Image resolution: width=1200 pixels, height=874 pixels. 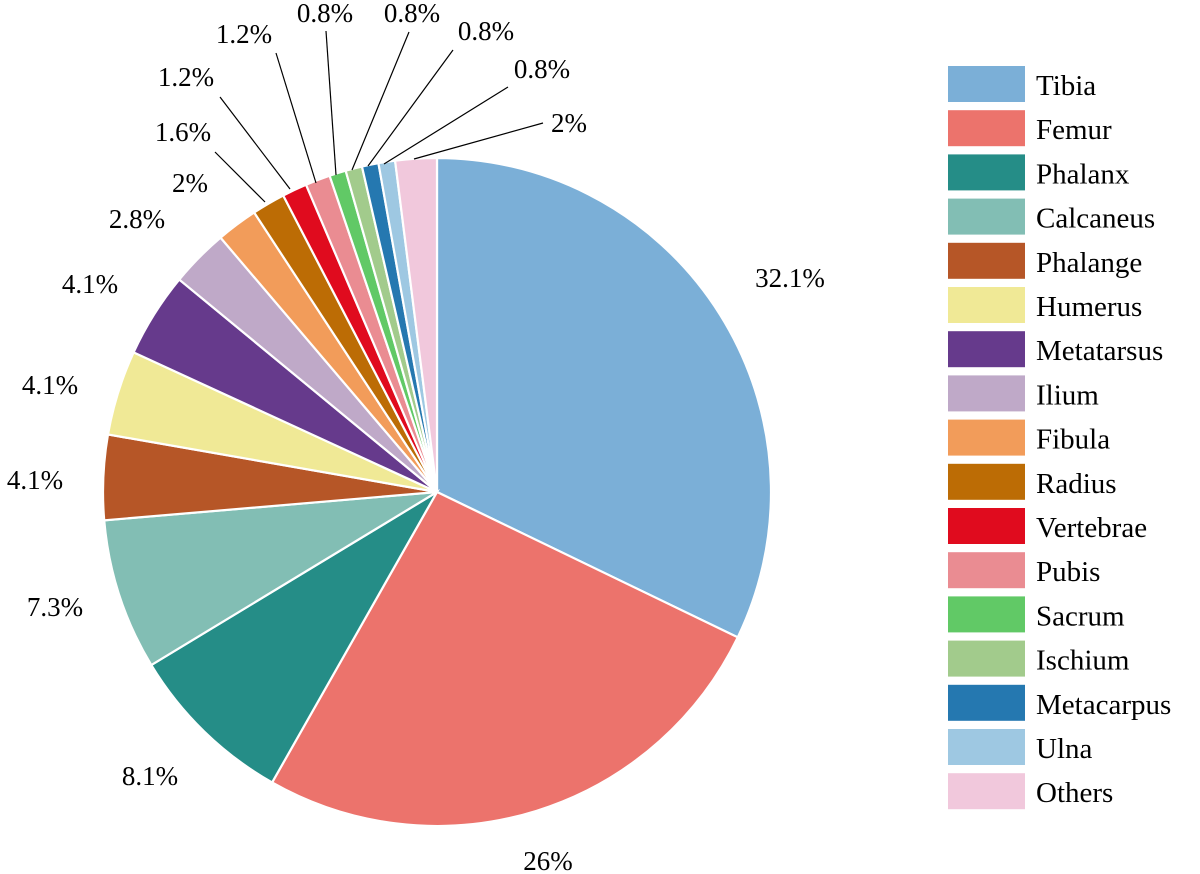 I want to click on legend-item-humerus: Humerus, so click(x=1045, y=305).